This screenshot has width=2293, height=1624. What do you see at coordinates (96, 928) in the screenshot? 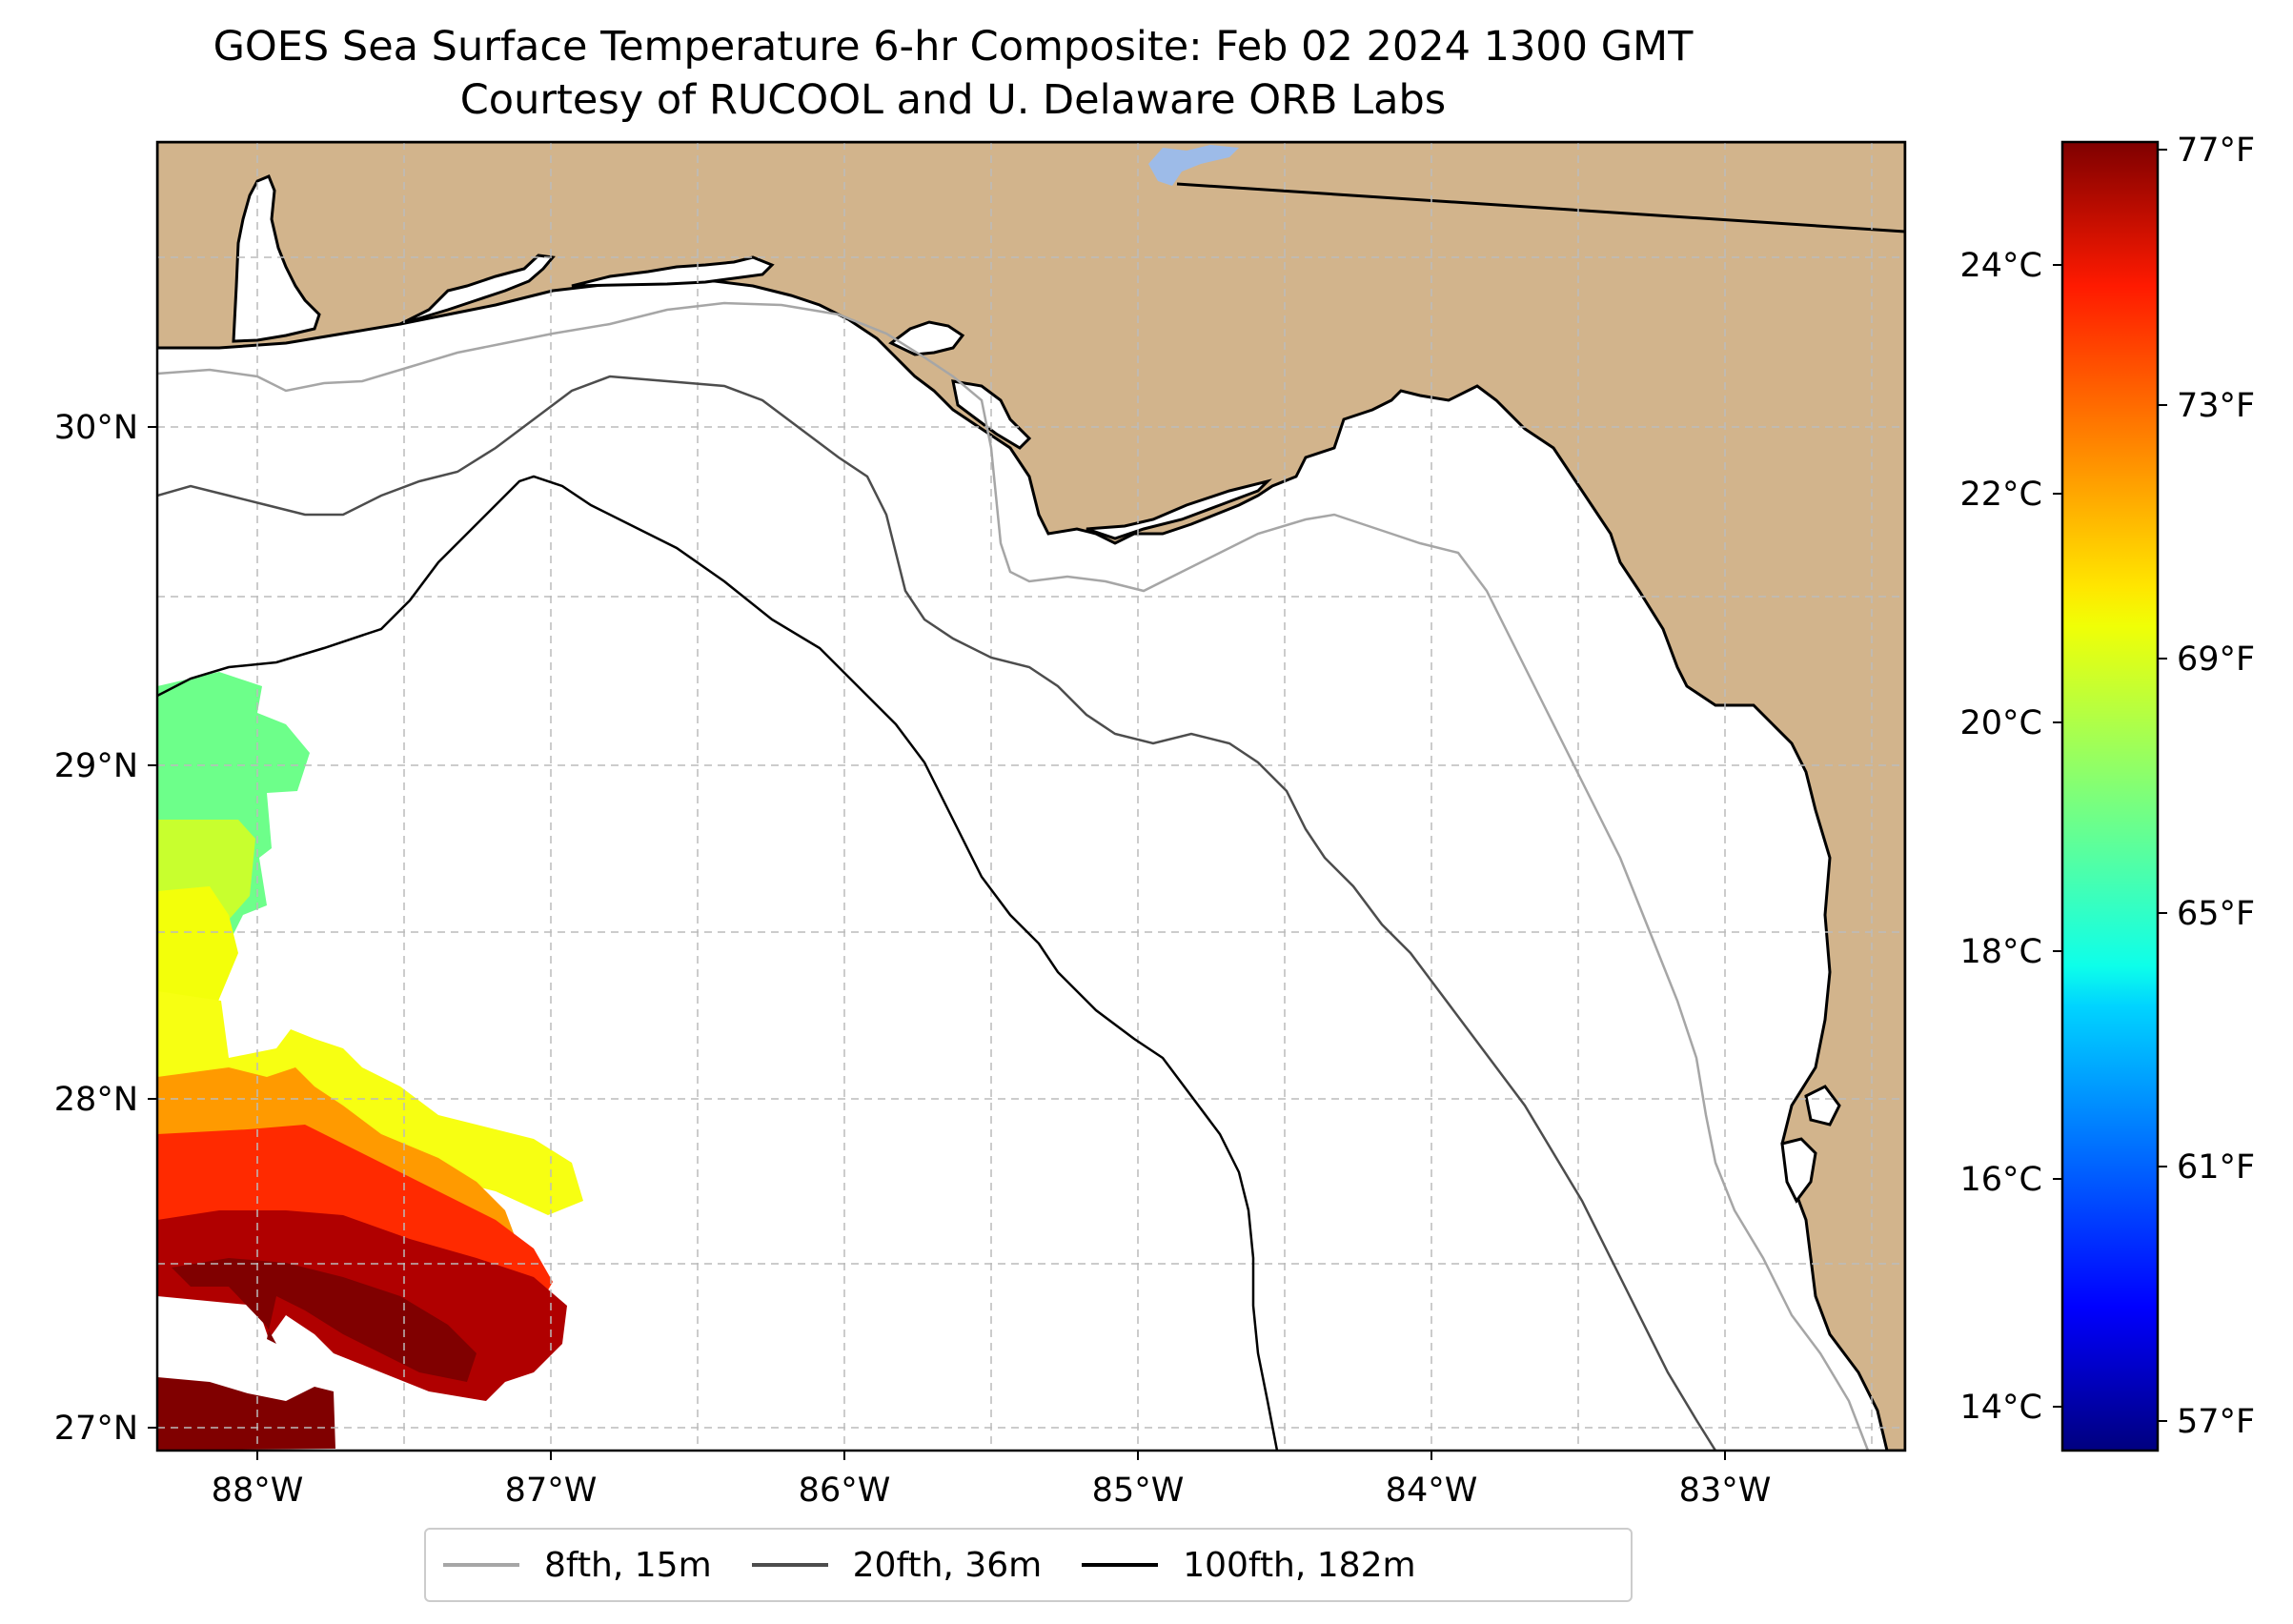
I see `lat-axis-labels: 30°N 29°N 28°N 27°N` at bounding box center [96, 928].